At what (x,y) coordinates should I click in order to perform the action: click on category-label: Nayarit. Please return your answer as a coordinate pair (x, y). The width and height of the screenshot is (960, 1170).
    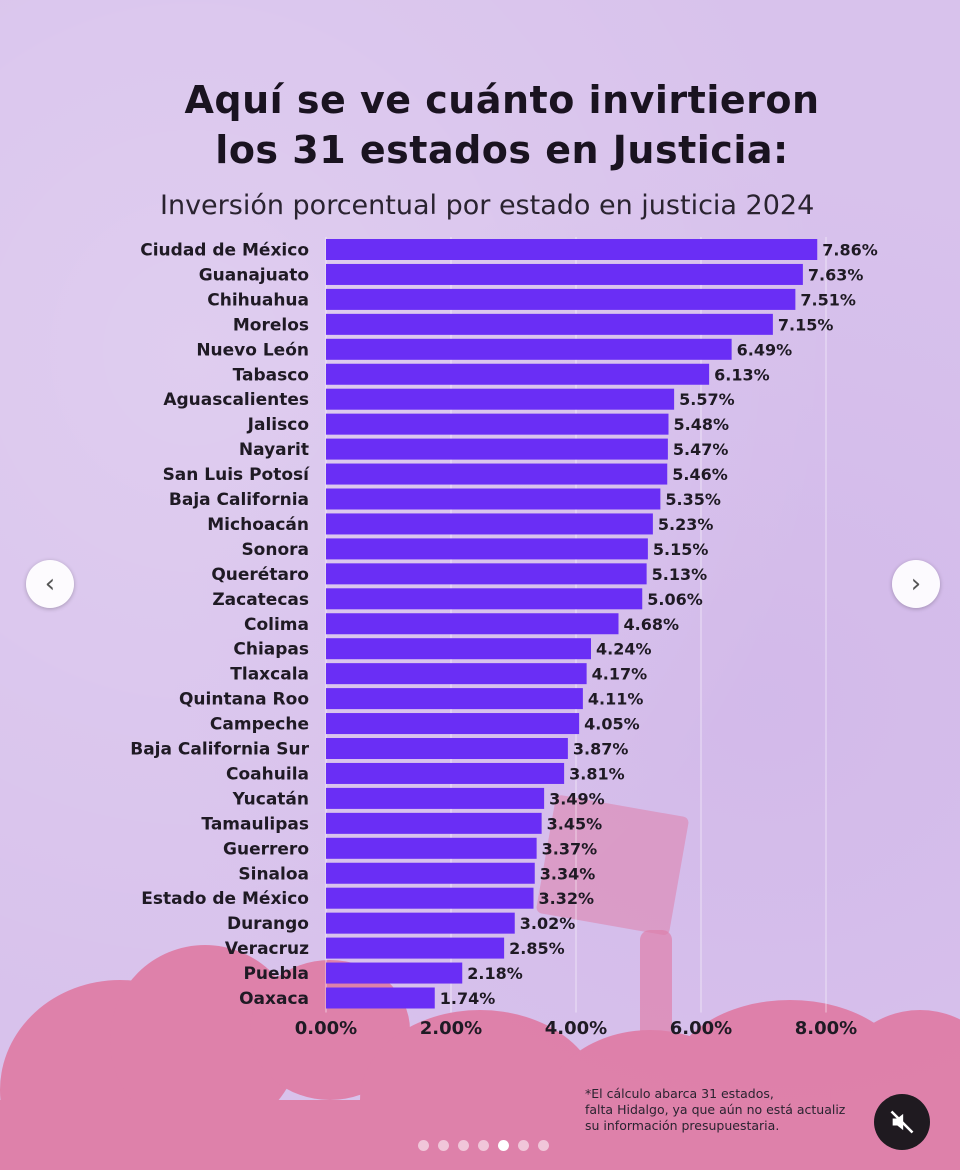
    Looking at the image, I should click on (274, 450).